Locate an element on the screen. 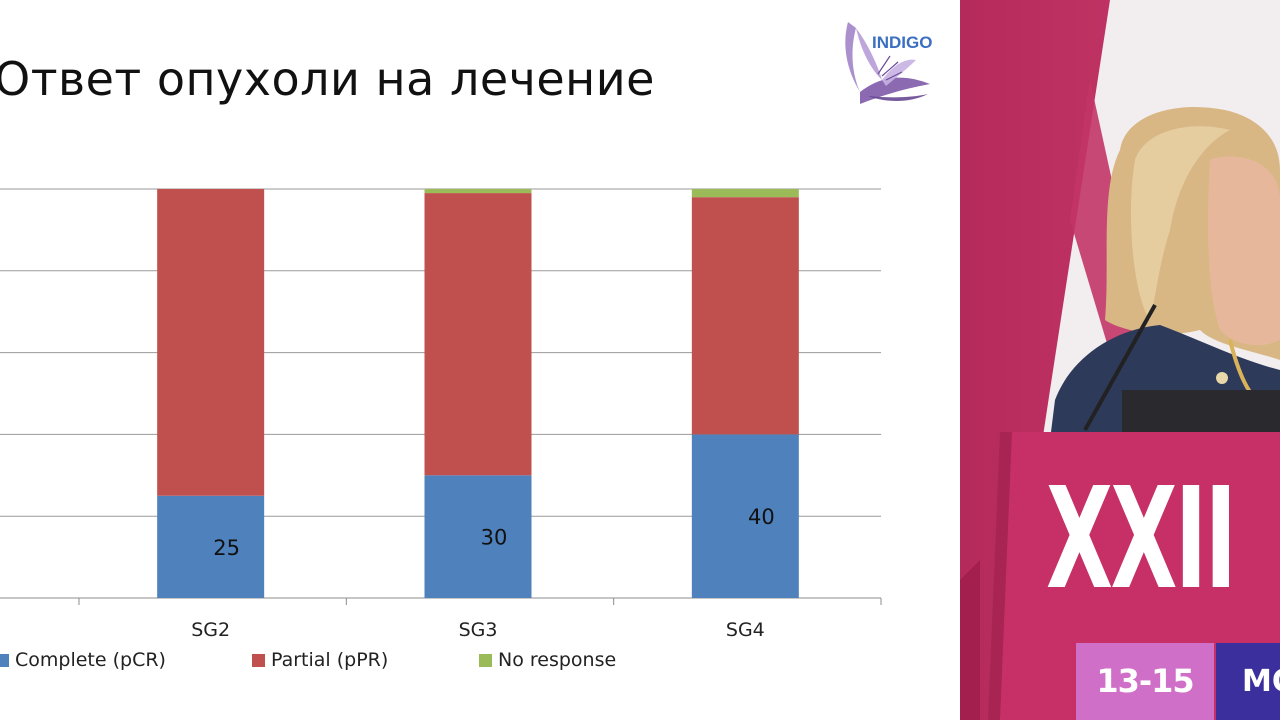  category-label: SG3 is located at coordinates (478, 630).